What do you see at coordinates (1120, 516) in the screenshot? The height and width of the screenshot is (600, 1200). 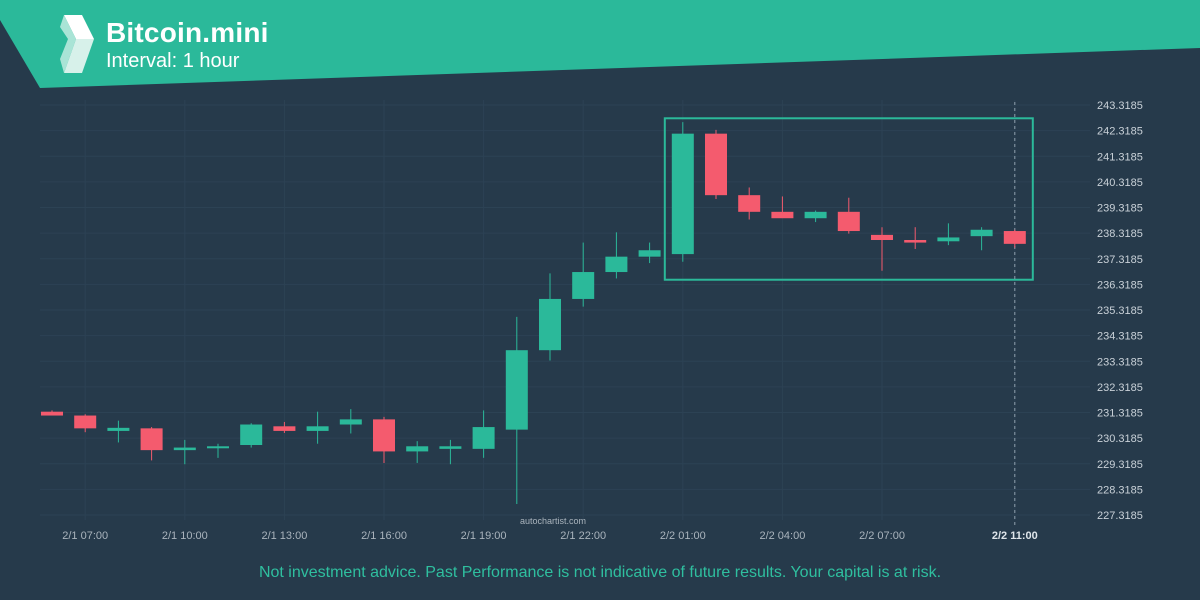 I see `y-tick-label: 227.3185` at bounding box center [1120, 516].